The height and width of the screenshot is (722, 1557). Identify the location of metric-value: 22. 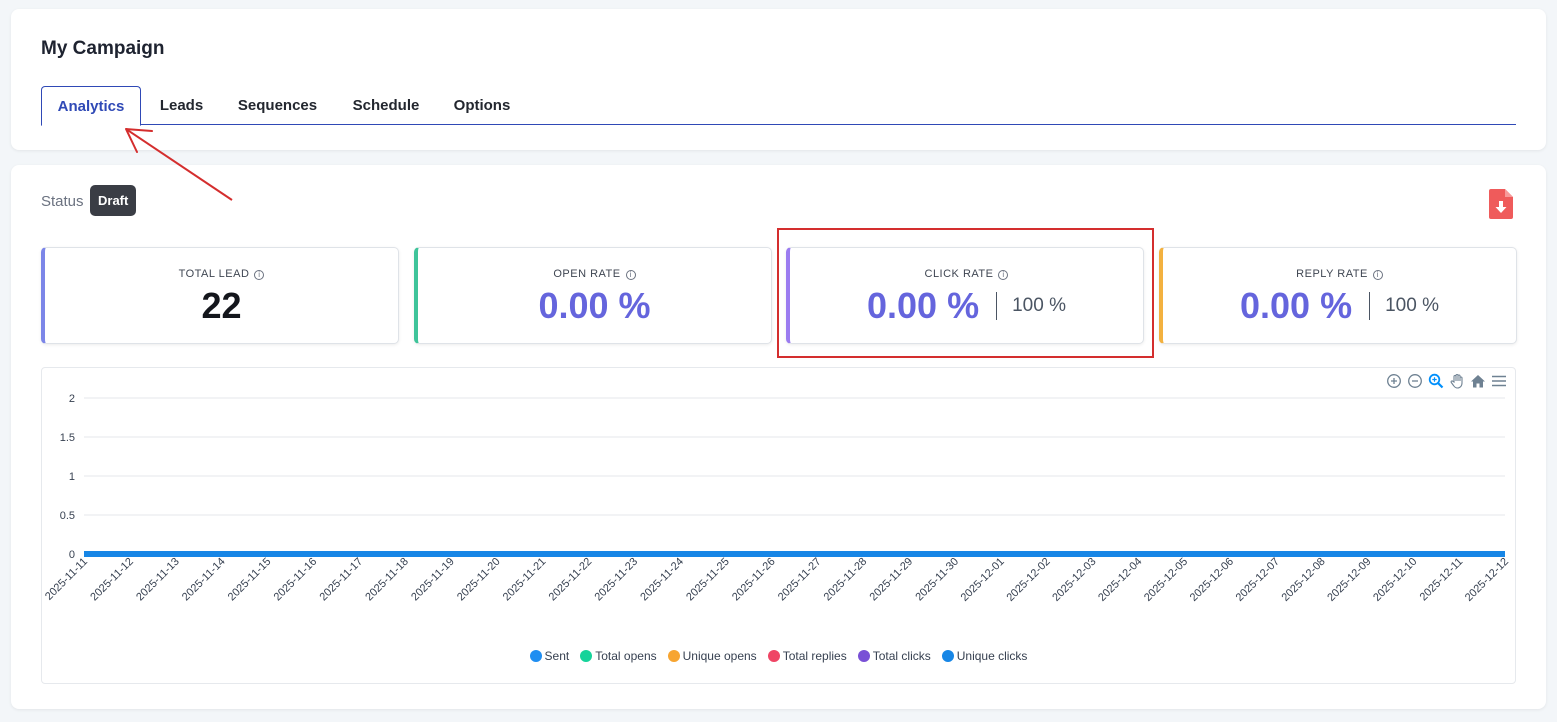
(221, 305).